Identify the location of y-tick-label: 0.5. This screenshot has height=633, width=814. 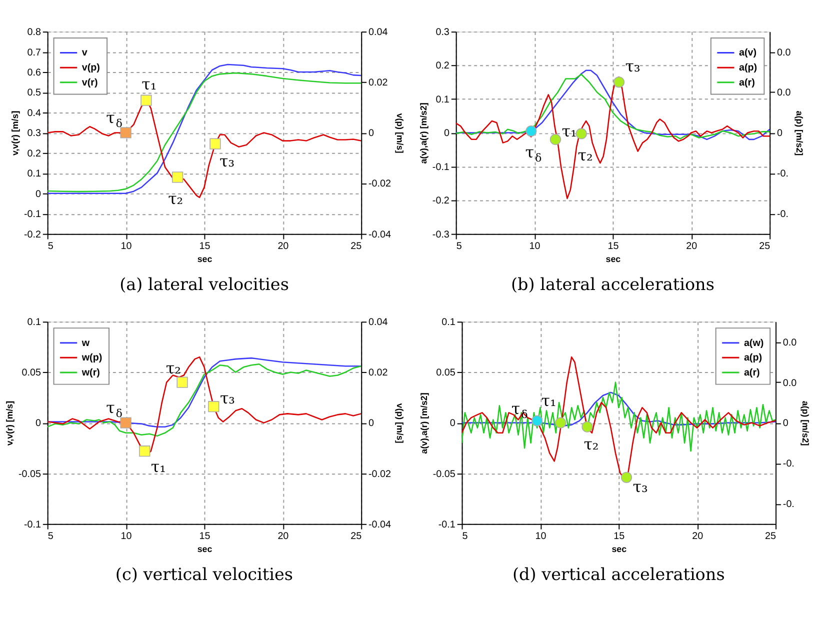
(34, 93).